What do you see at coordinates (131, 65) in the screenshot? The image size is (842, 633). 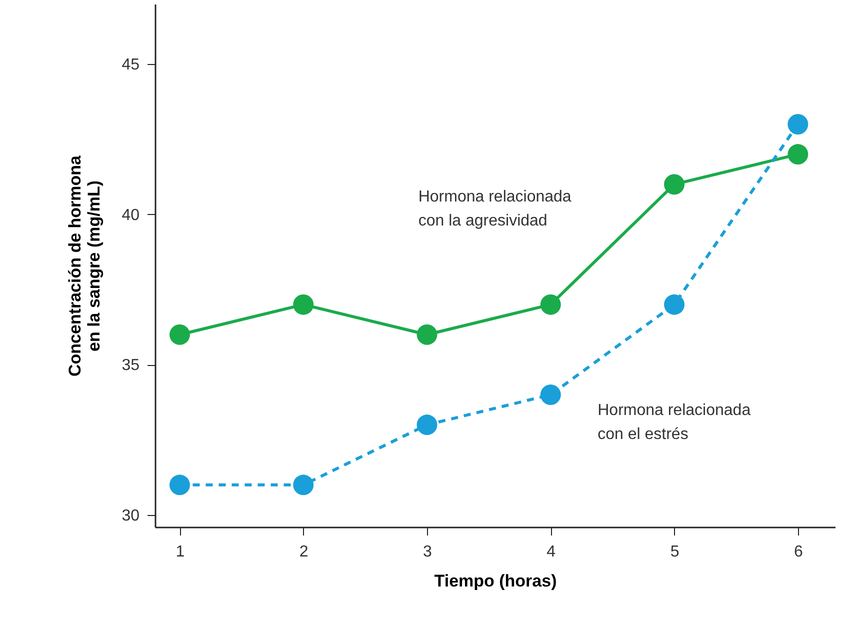 I see `y-tick-label: 45` at bounding box center [131, 65].